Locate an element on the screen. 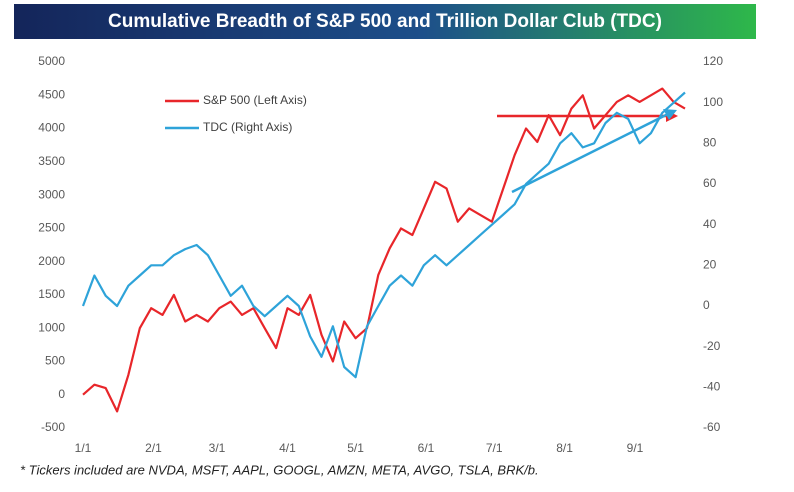 The image size is (794, 492). x-tick-label: 5/1 is located at coordinates (355, 448).